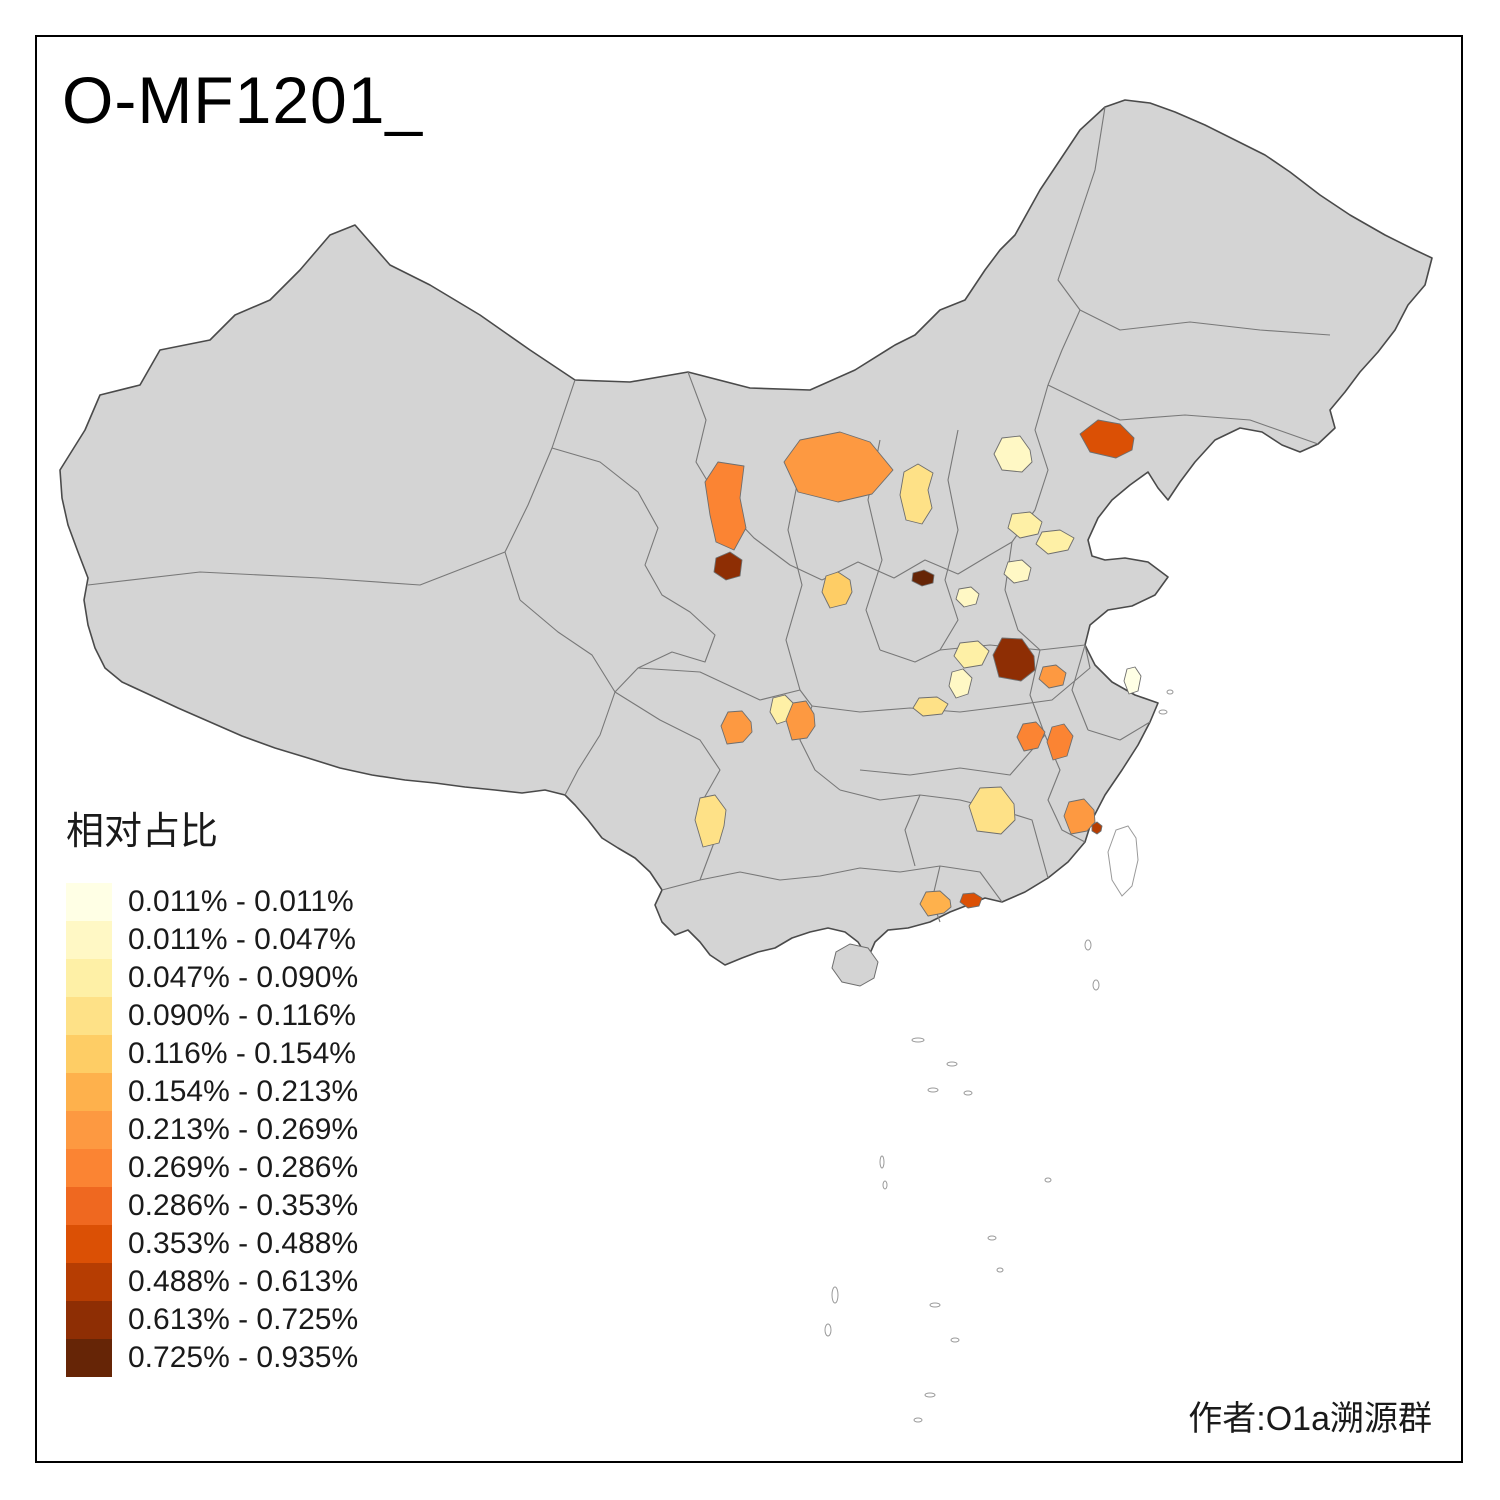  I want to click on legend-item: 0.488% - 0.613%, so click(212, 1282).